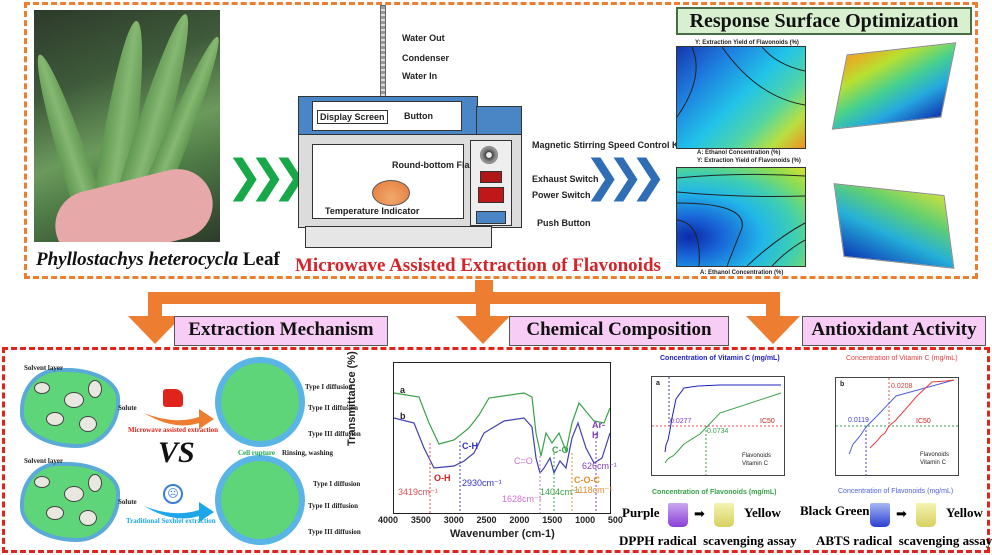 The image size is (992, 555). I want to click on rso-title: Response Surface Optimization, so click(824, 21).